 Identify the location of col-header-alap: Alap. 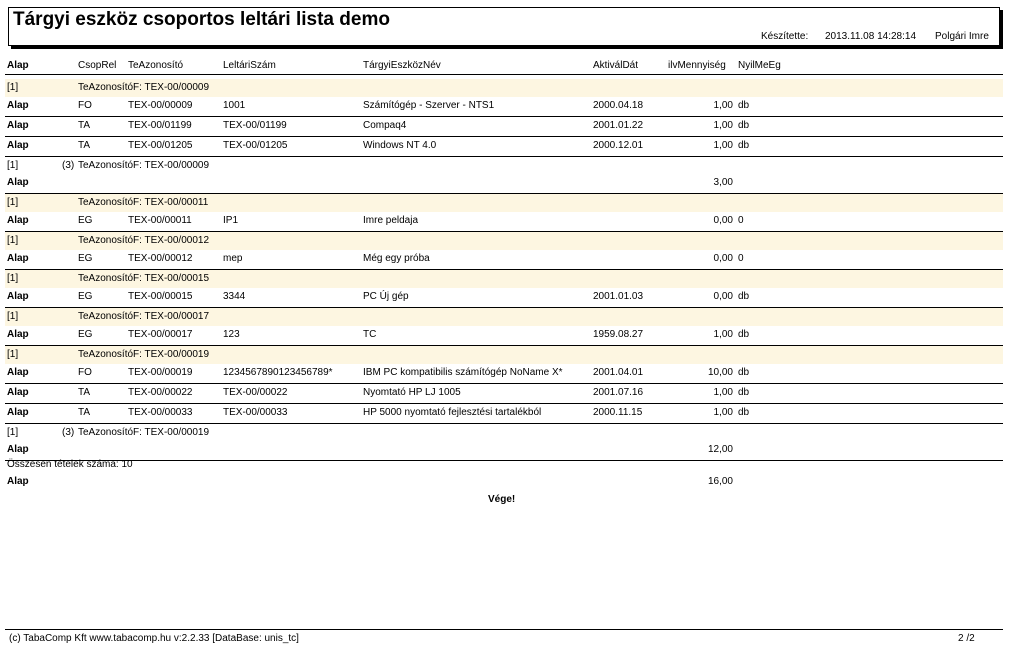
(18, 65).